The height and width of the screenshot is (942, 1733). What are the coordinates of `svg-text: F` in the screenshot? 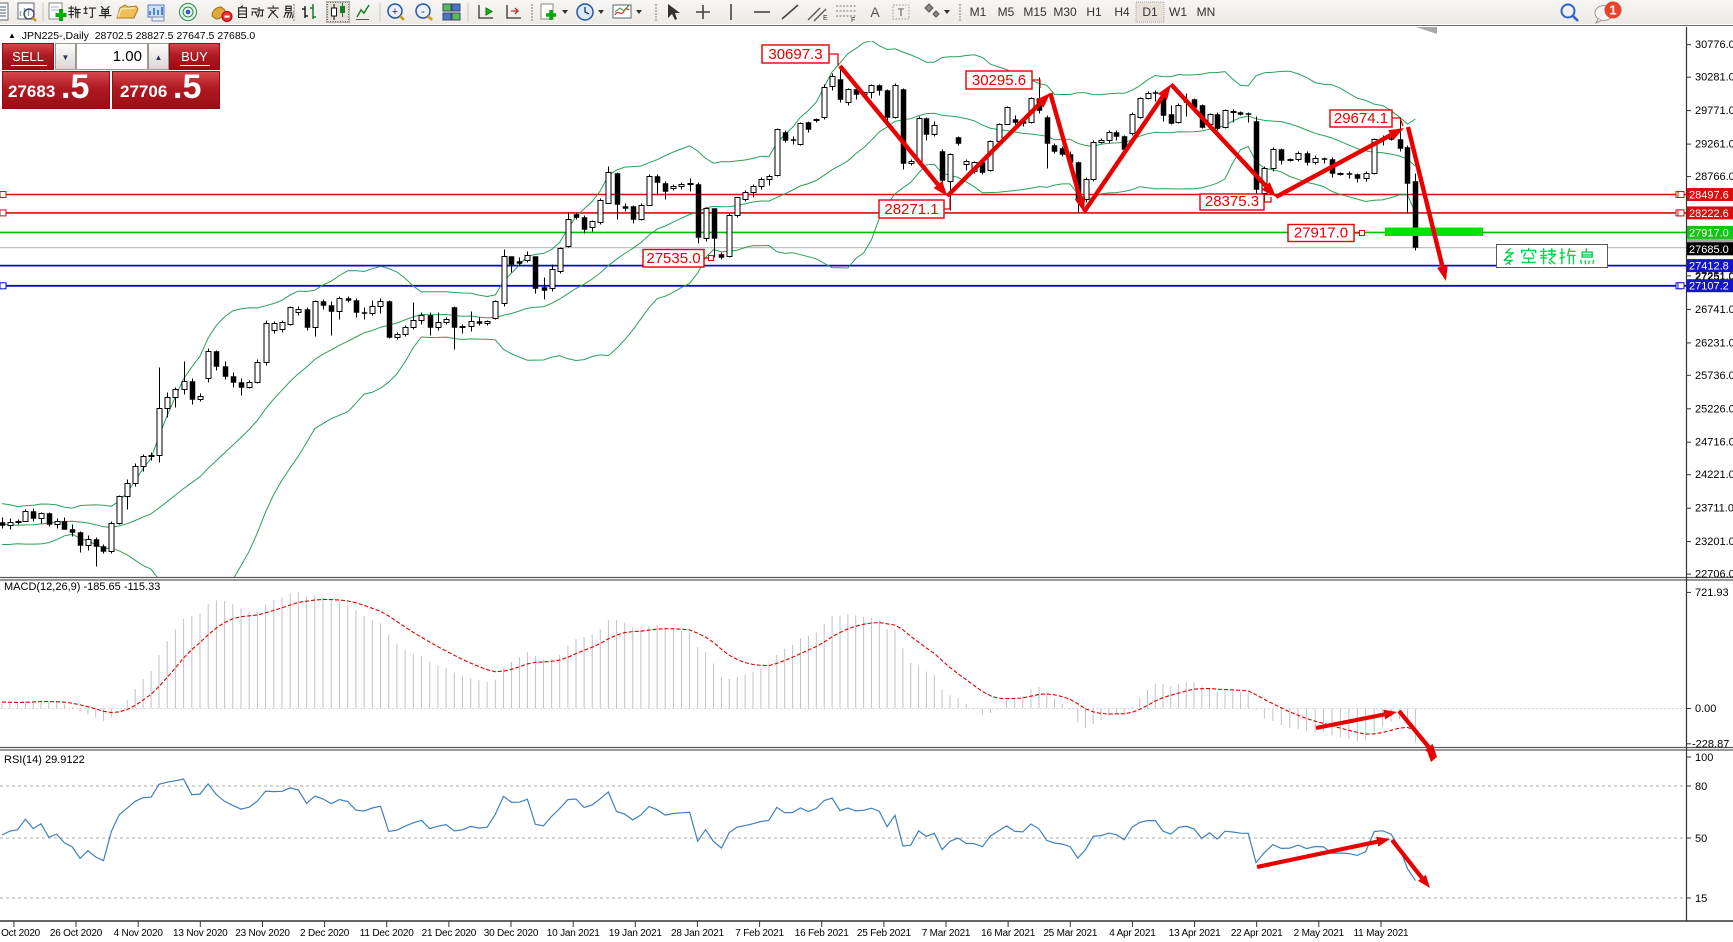 It's located at (853, 20).